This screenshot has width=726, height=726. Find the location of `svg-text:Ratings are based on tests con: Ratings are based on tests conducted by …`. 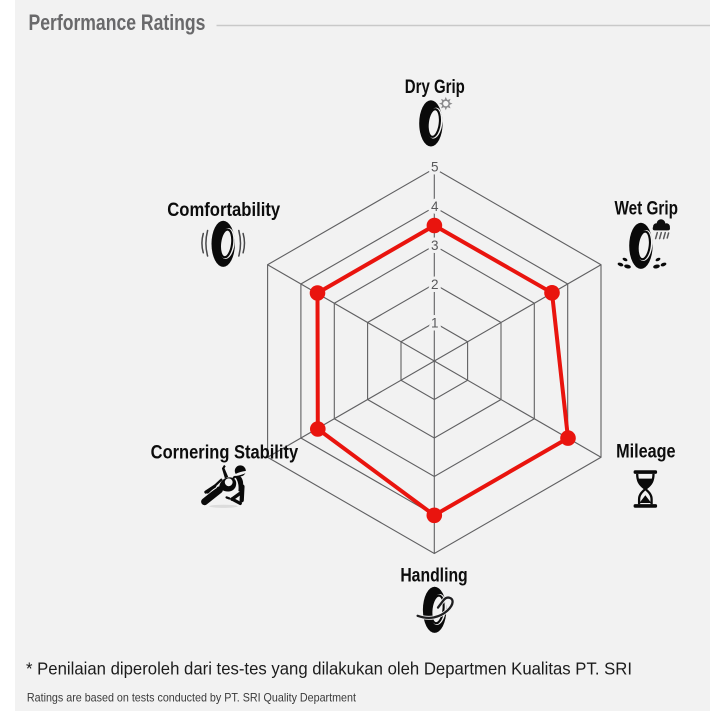

svg-text:Ratings are based on tests con: Ratings are based on tests conducted by … is located at coordinates (191, 698).